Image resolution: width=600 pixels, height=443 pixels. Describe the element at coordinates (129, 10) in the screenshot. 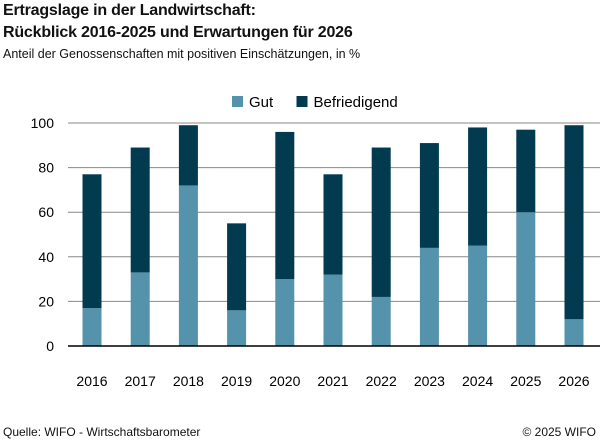

I see `chart-title-line1: Ertragslage in der Landwirtschaft:` at that location.